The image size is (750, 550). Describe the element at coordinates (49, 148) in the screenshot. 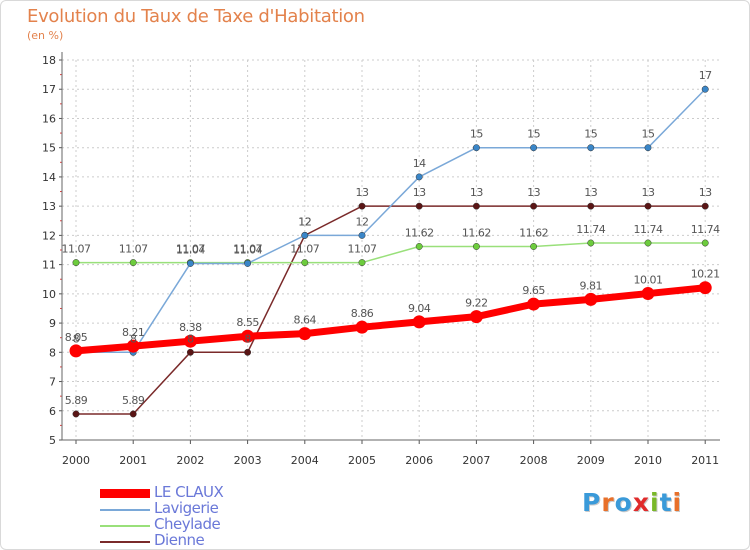

I see `y-tick-label: 15` at that location.